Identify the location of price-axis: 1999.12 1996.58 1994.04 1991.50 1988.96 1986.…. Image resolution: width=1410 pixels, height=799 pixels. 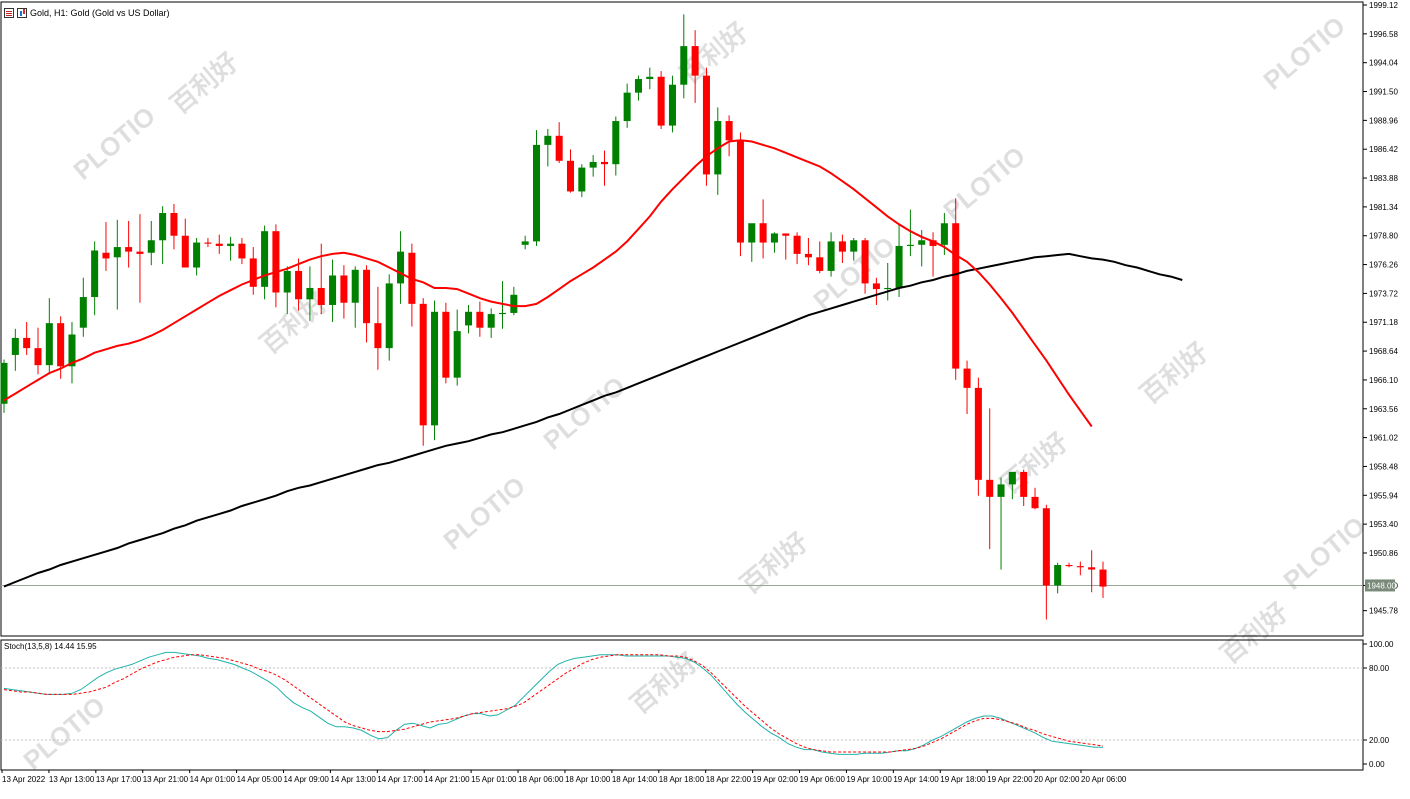
(1380, 308).